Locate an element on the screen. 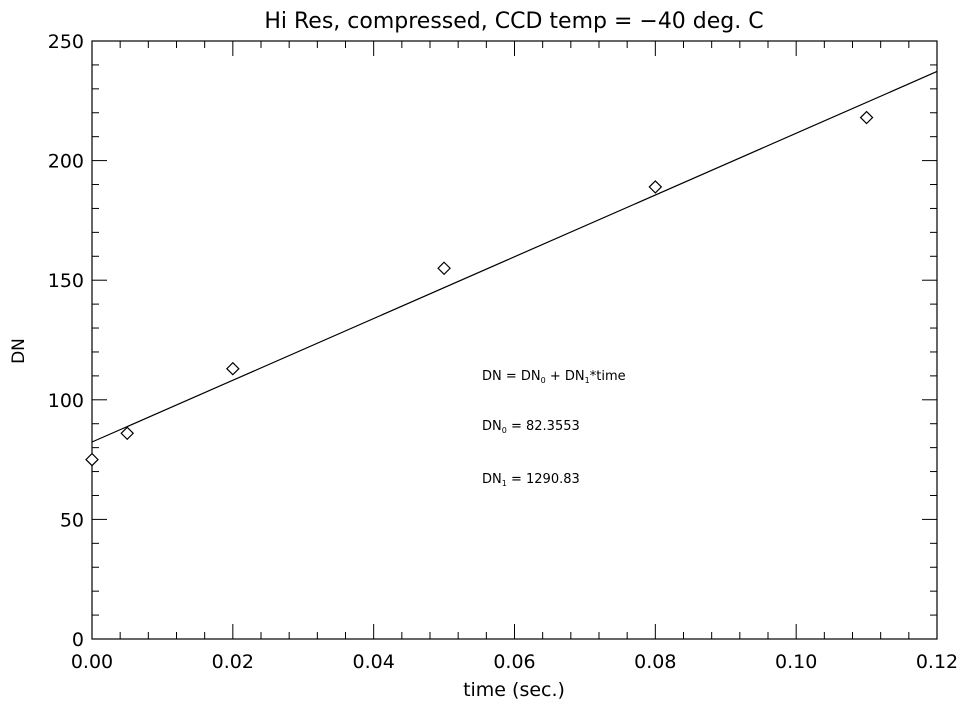 The height and width of the screenshot is (706, 963). x-axis-label: time (sec.) is located at coordinates (514, 690).